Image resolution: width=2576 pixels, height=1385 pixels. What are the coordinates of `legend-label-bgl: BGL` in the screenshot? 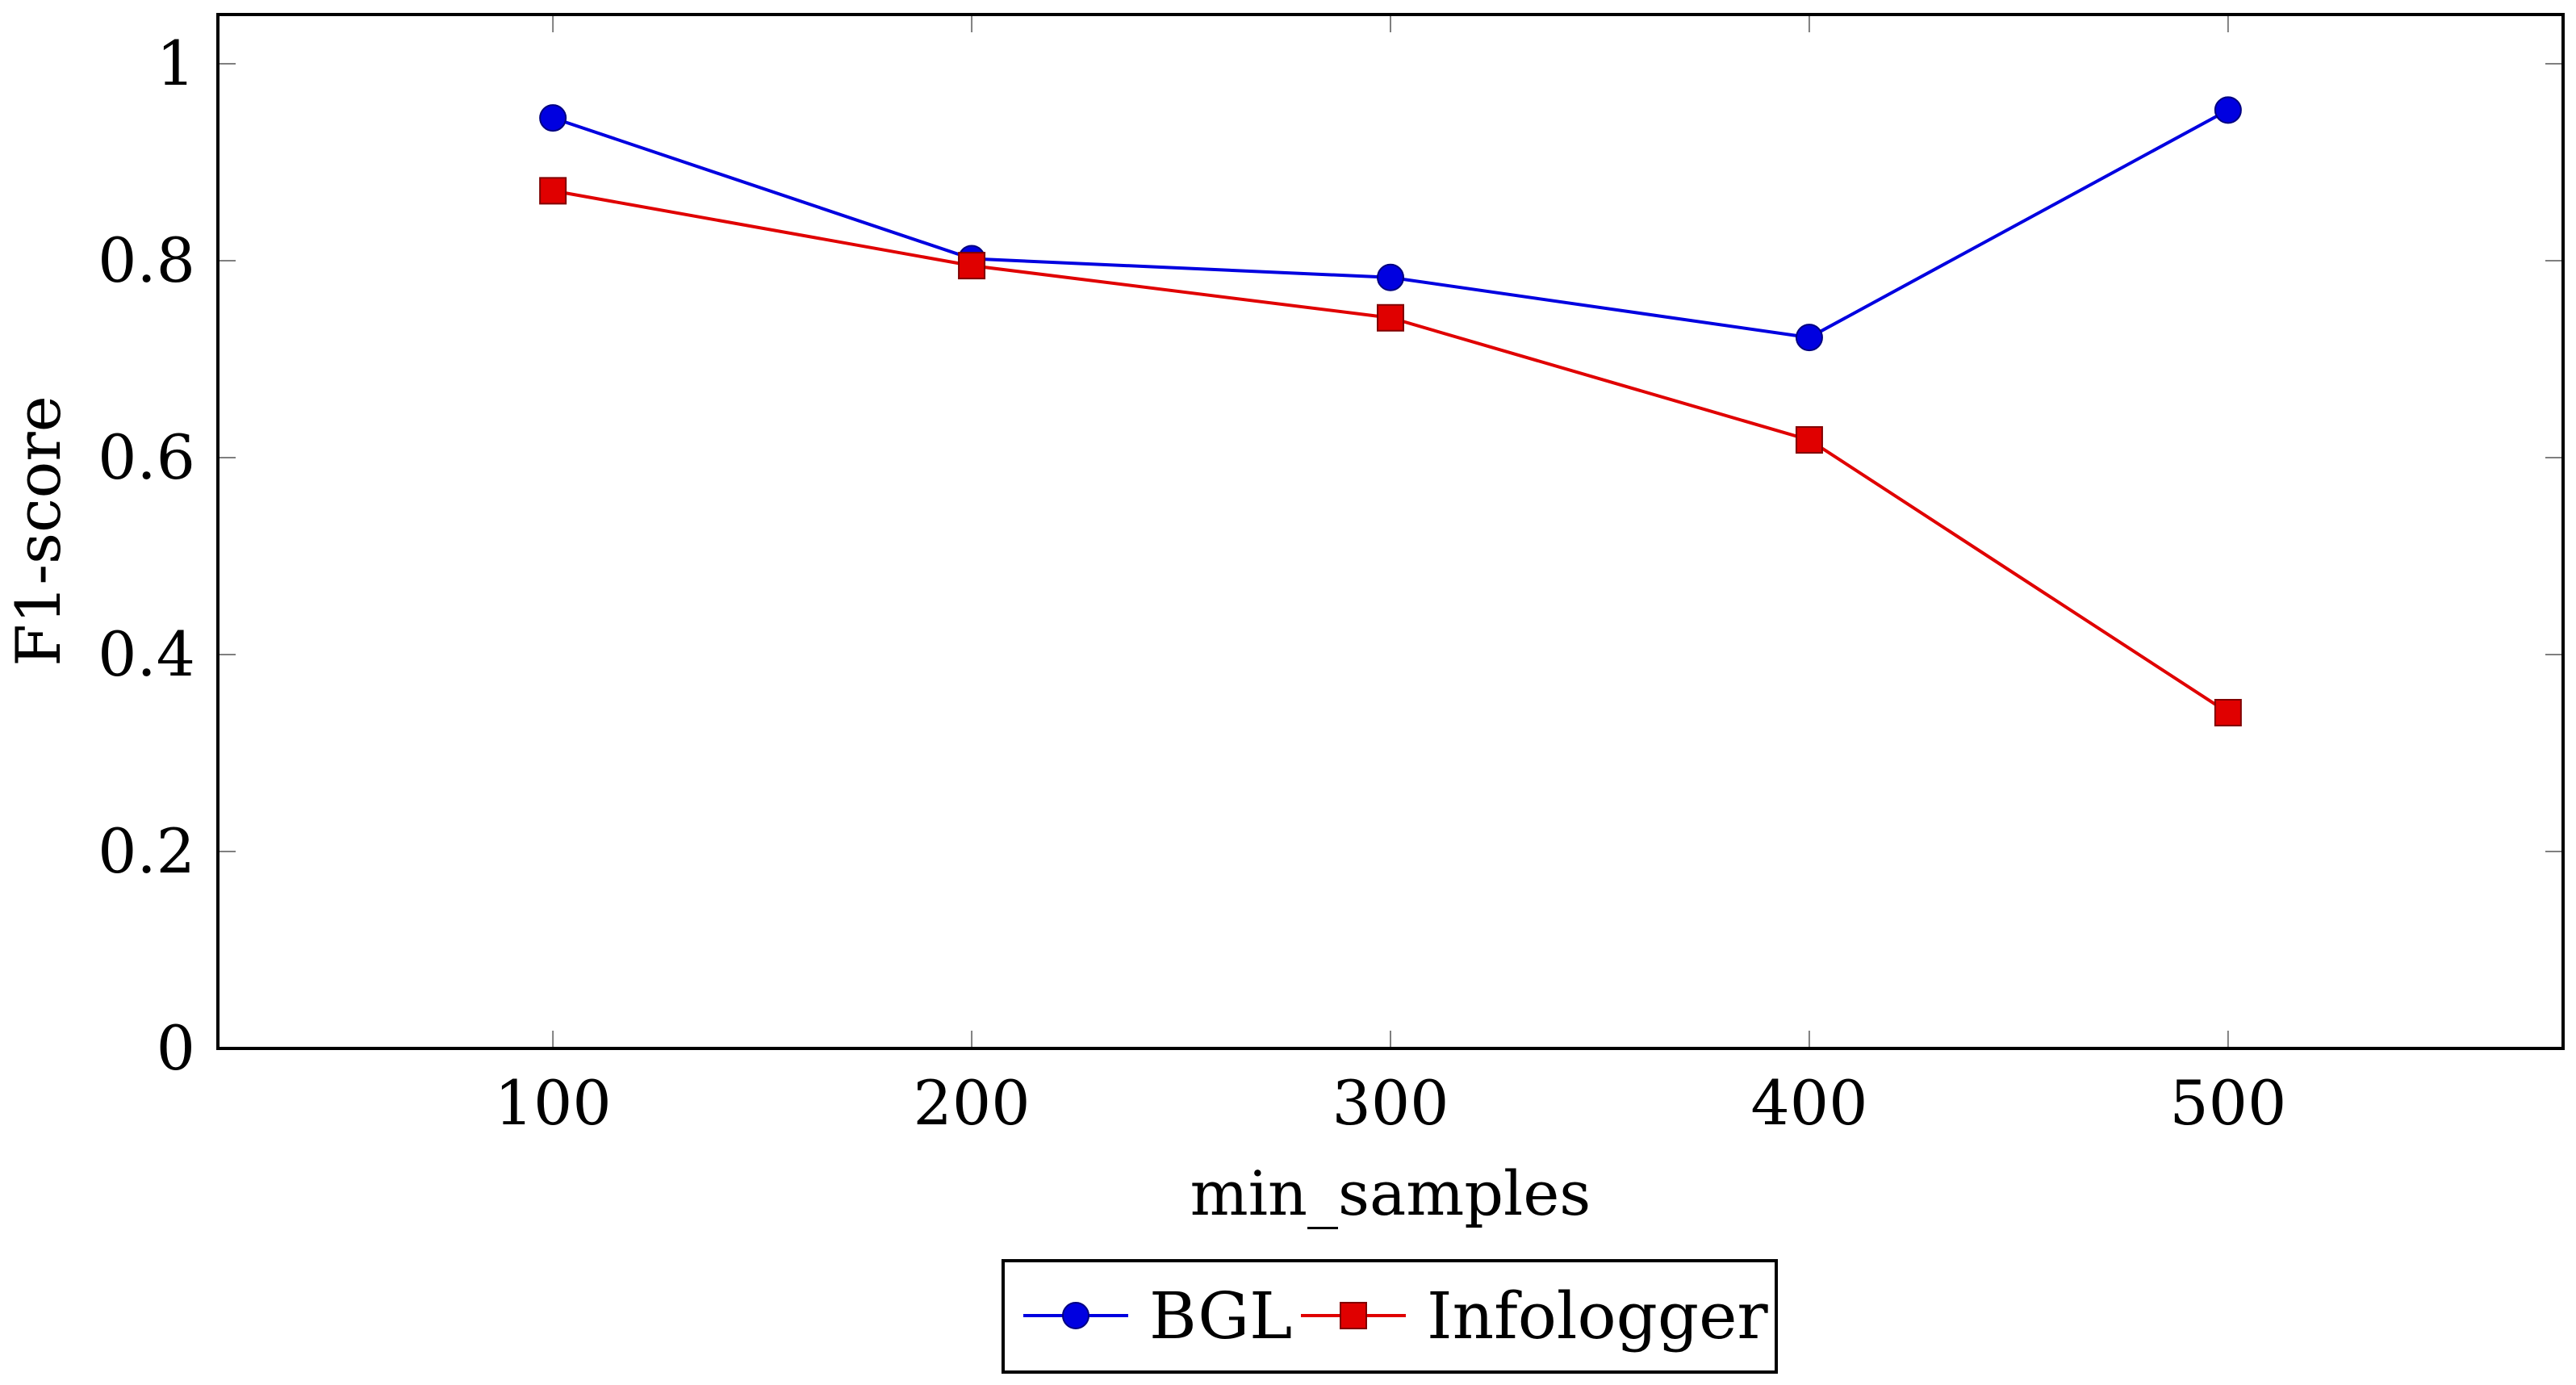 It's located at (1220, 1316).